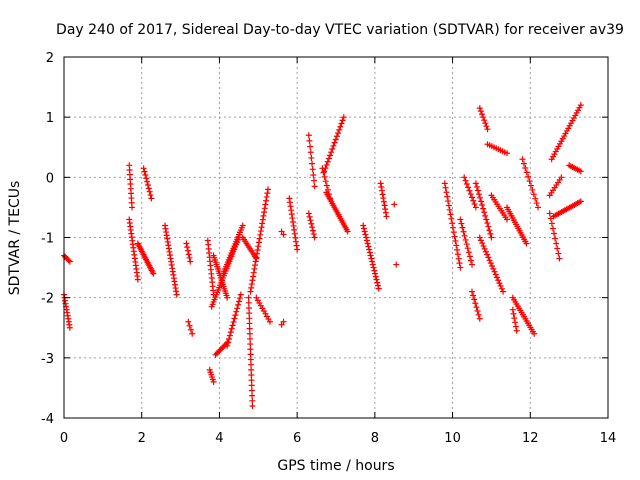  I want to click on x-tick-label: 2, so click(142, 438).